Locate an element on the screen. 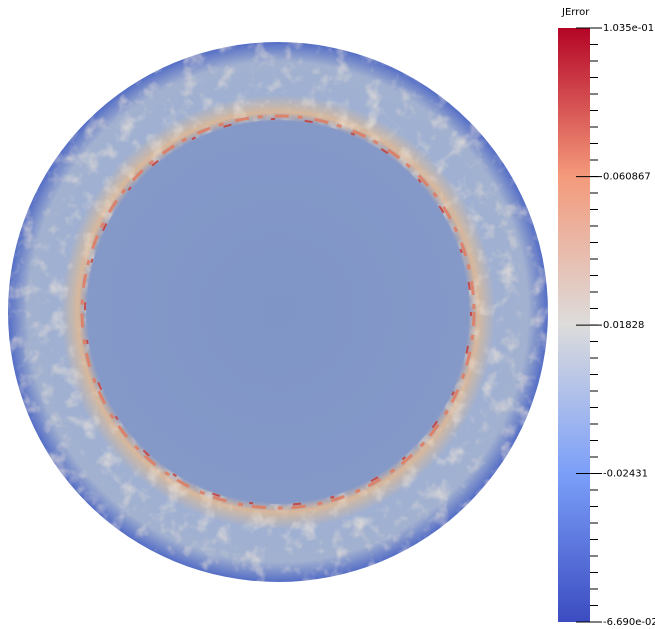 The height and width of the screenshot is (629, 655). tick-label: -6.690e-02 is located at coordinates (629, 622).